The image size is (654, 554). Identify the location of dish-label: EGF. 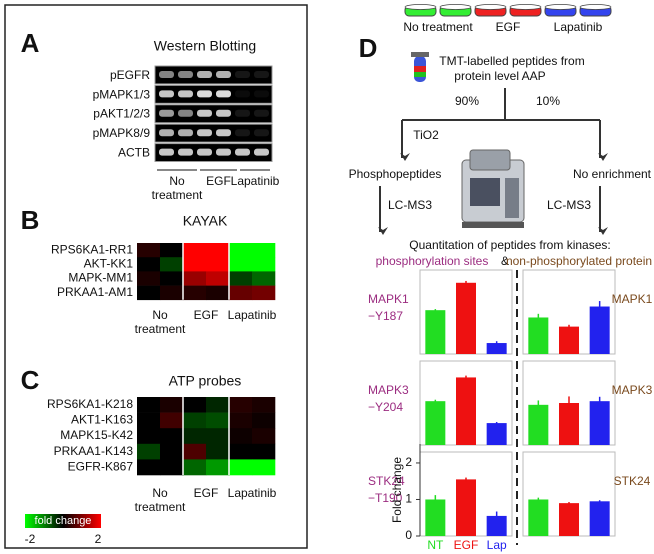
(508, 27).